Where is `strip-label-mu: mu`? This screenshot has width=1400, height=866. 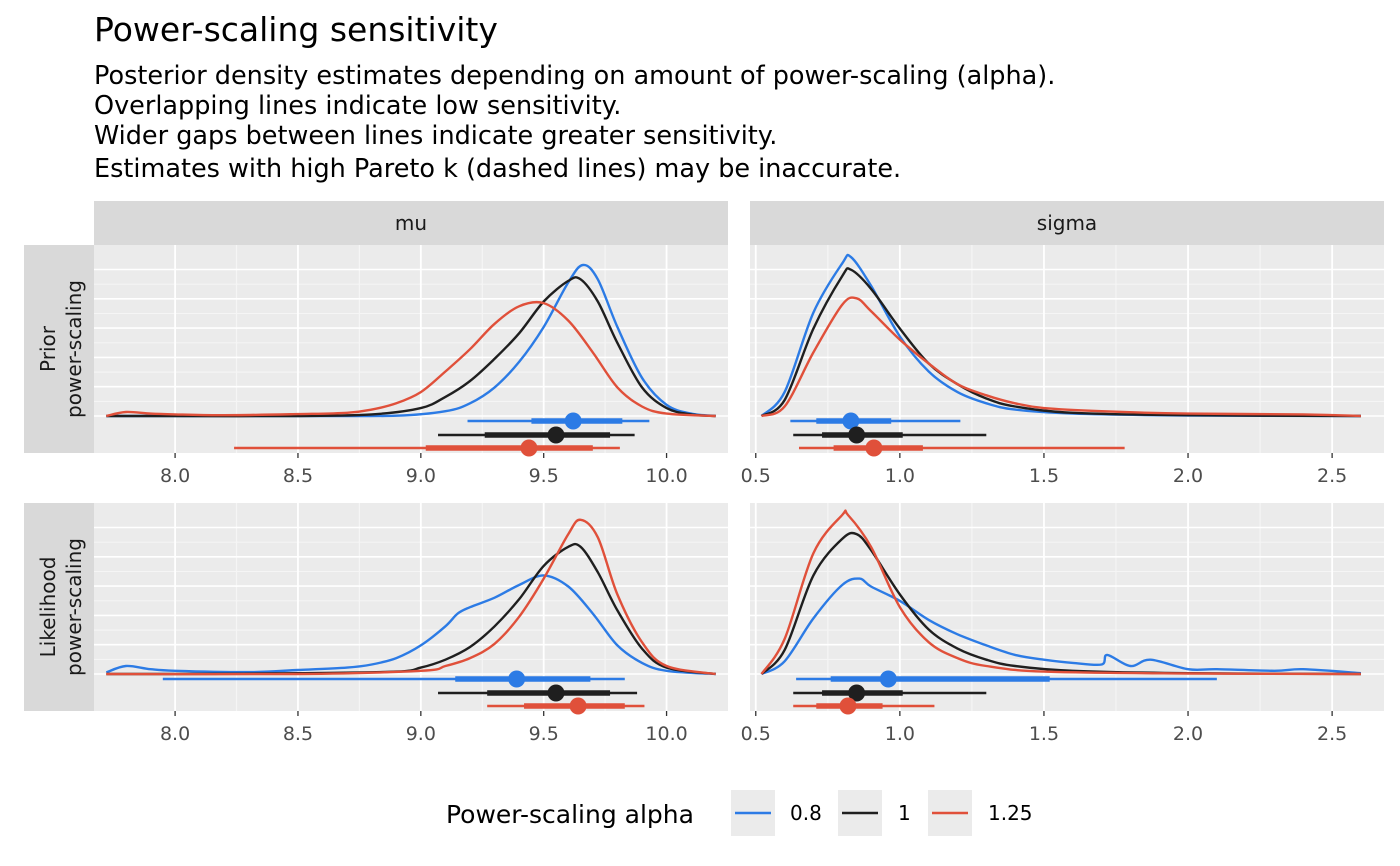
strip-label-mu: mu is located at coordinates (411, 223).